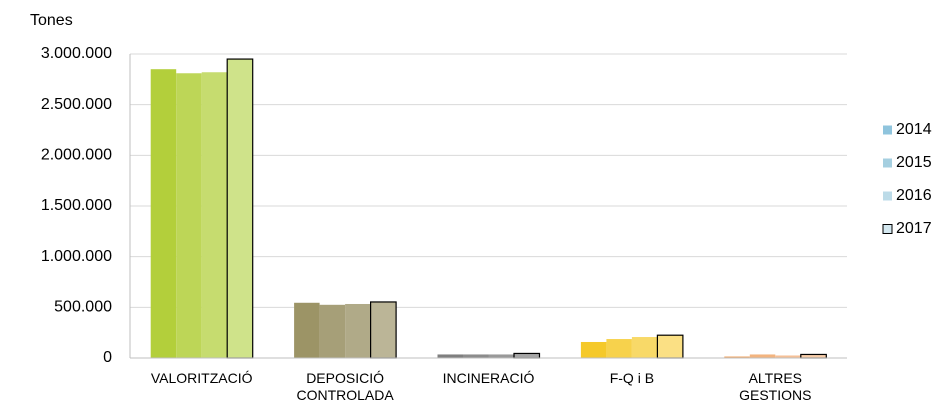 Image resolution: width=952 pixels, height=408 pixels. Describe the element at coordinates (914, 195) in the screenshot. I see `legend-label: 2016` at that location.